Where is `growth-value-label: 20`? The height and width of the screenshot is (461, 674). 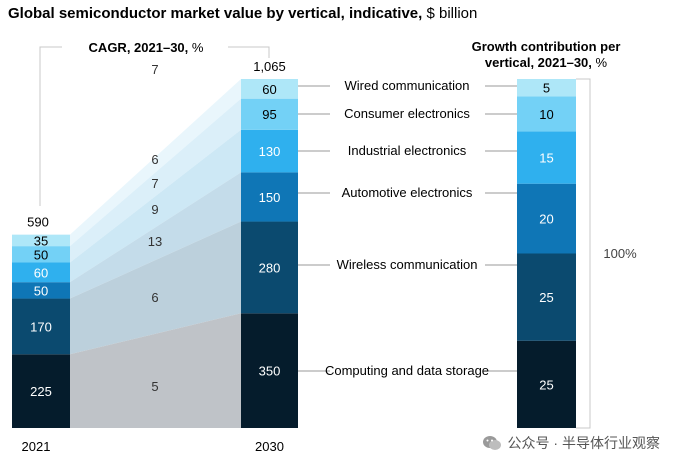 growth-value-label: 20 is located at coordinates (546, 219).